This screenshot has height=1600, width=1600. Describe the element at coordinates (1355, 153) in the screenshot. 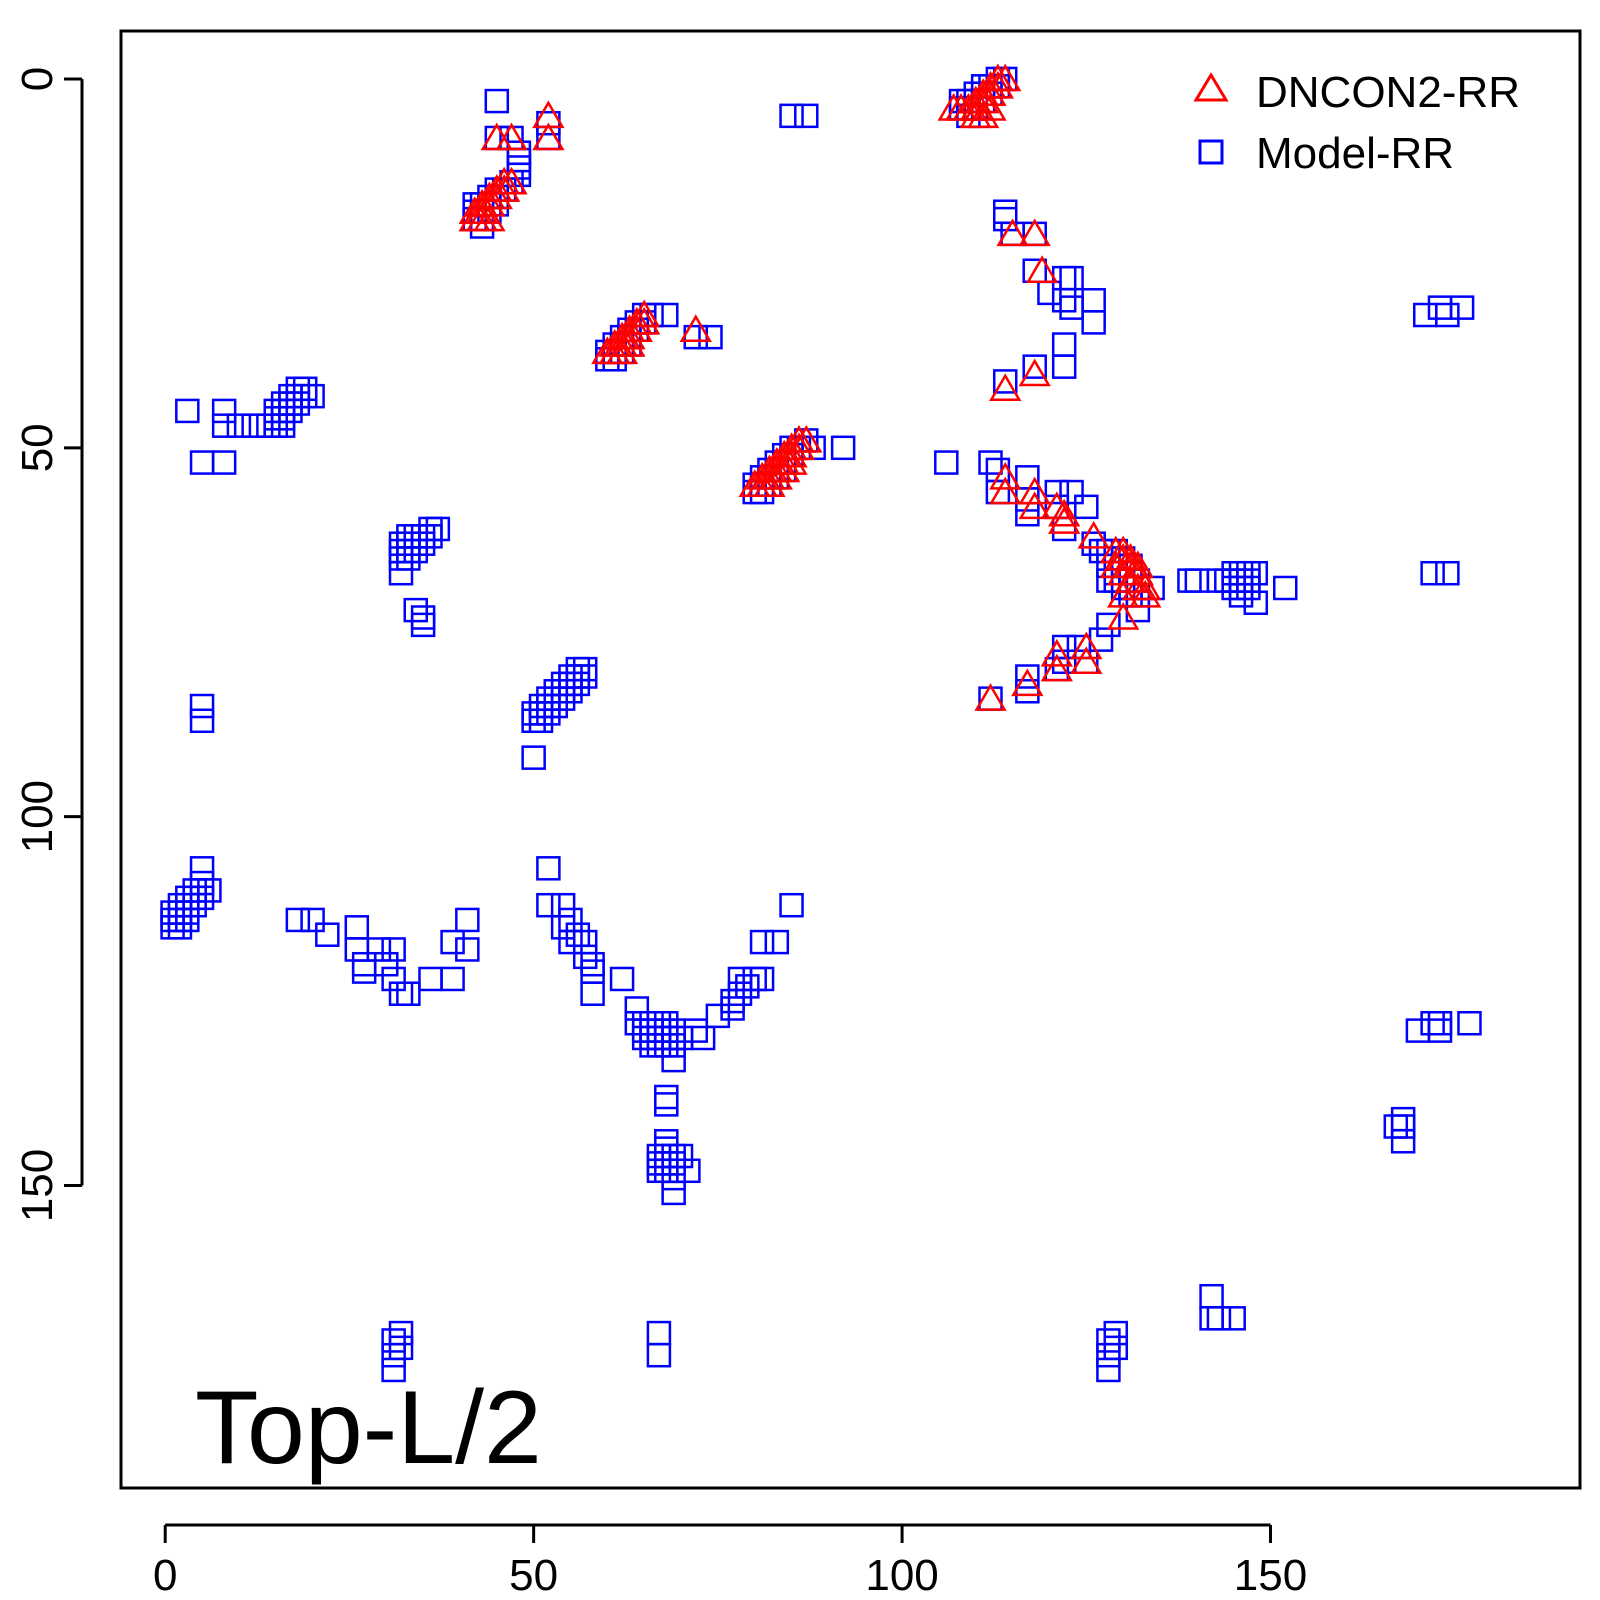

I see `legend-label-model-rr: Model-RR` at that location.